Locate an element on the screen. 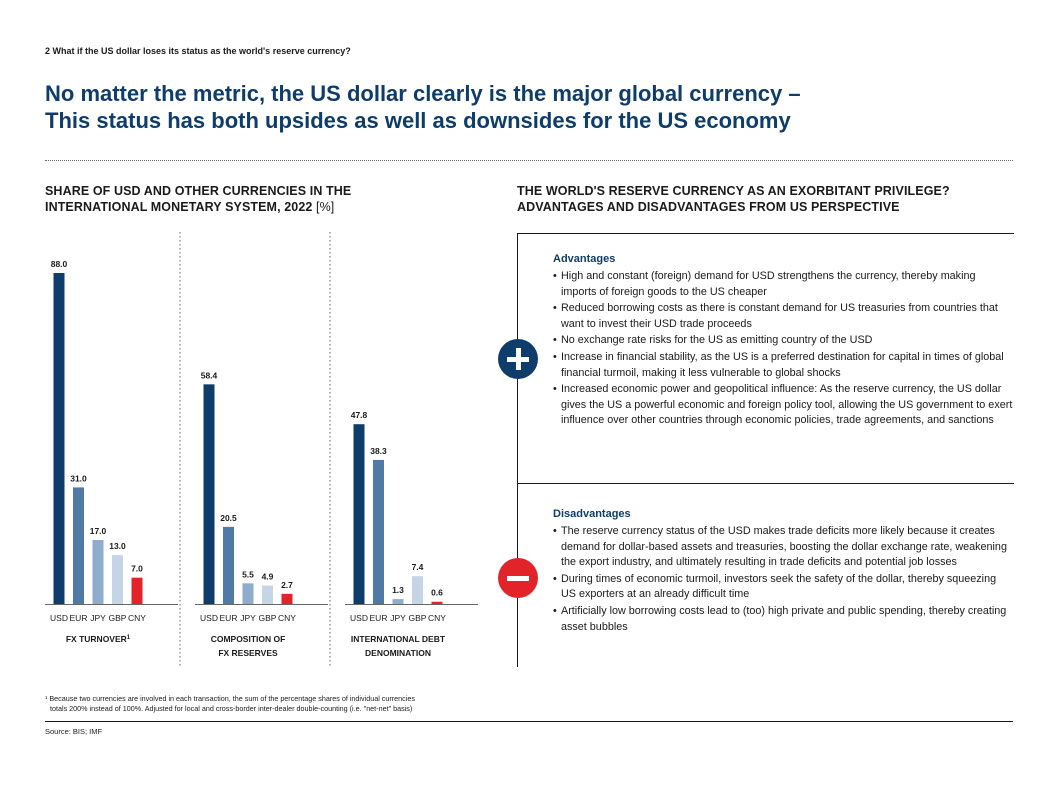  chart-title-line2: INTERNATIONAL MONETARY SYSTEM, 2022 is located at coordinates (179, 207).